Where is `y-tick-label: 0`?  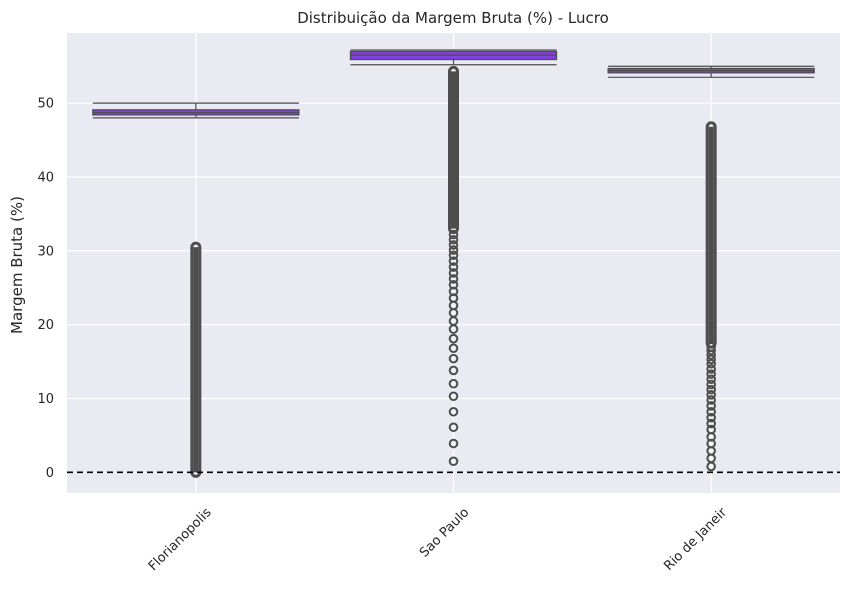 y-tick-label: 0 is located at coordinates (50, 473).